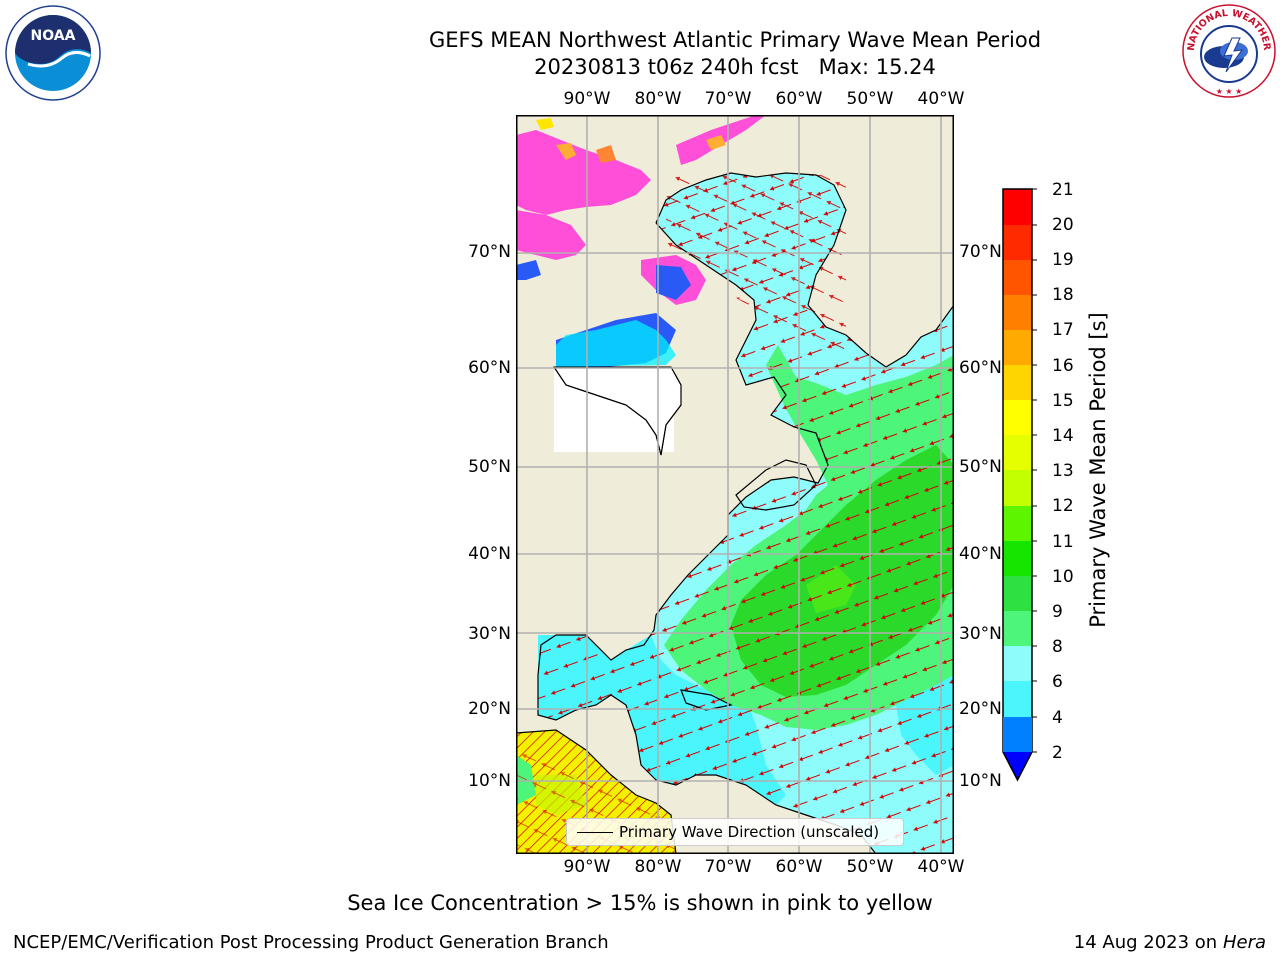 Image resolution: width=1280 pixels, height=960 pixels. I want to click on colorbar-tick: 8, so click(1057, 647).